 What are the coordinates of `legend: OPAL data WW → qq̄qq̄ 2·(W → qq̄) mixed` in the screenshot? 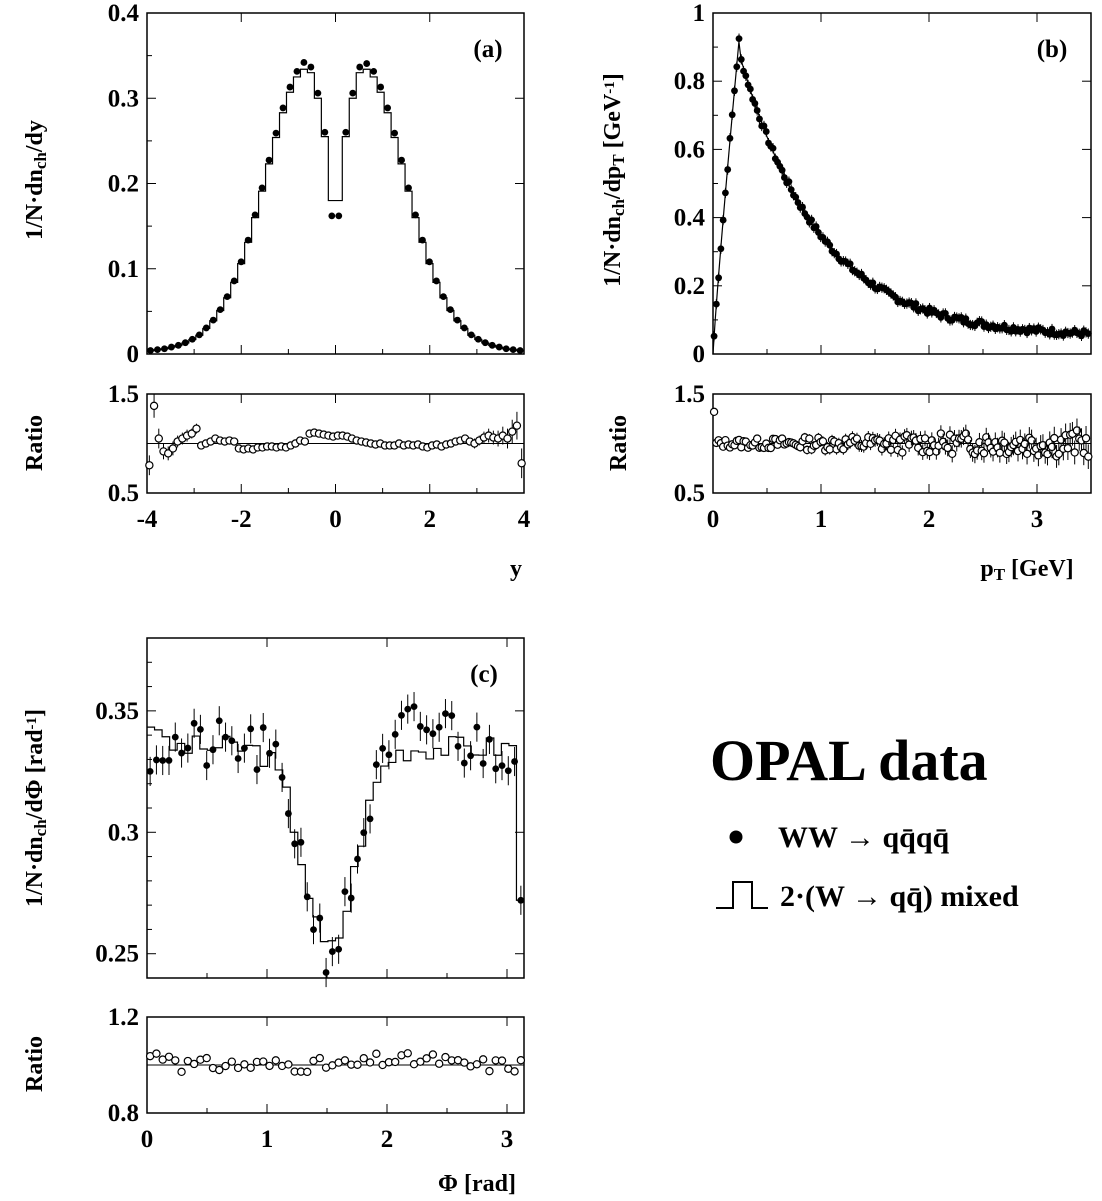 It's located at (864, 820).